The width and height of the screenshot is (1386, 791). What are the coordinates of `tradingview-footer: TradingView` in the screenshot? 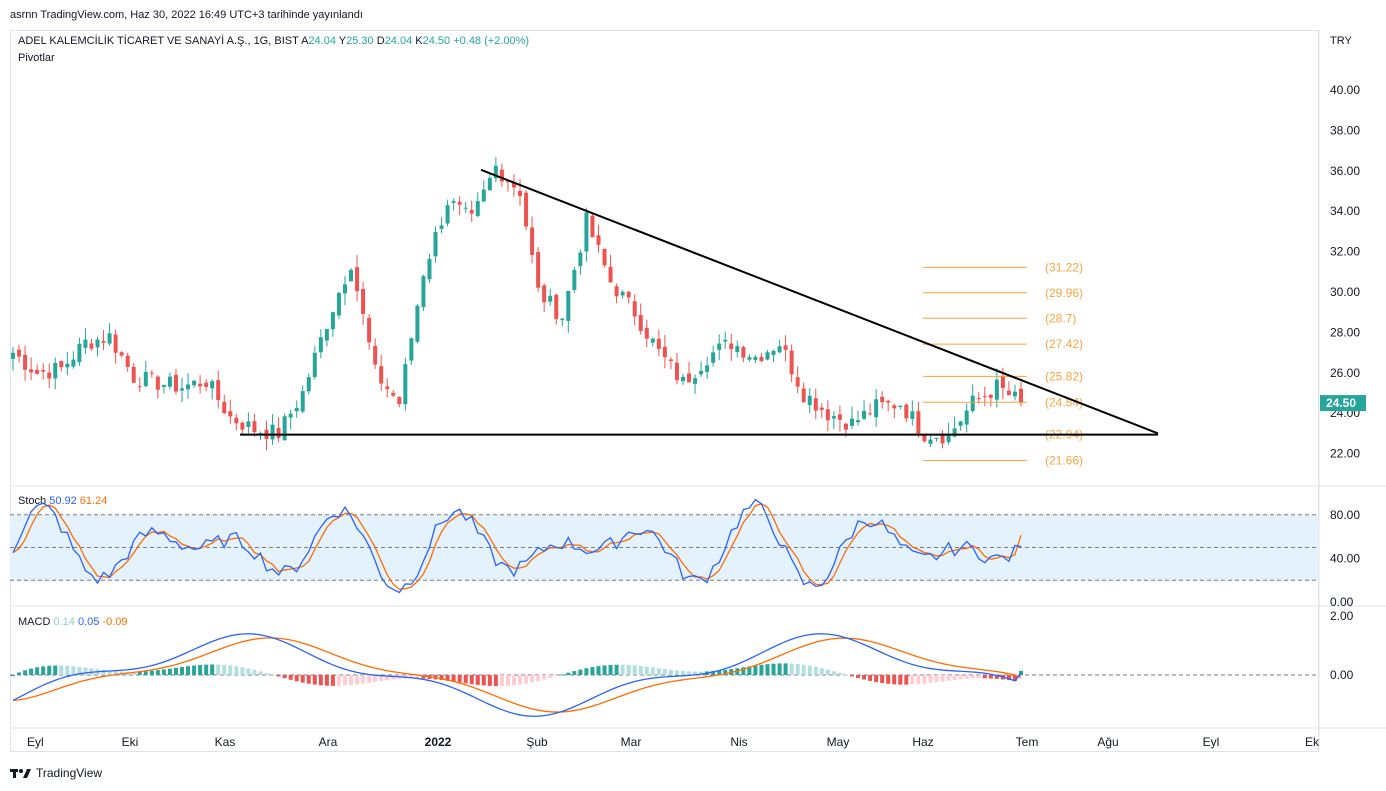 It's located at (56, 773).